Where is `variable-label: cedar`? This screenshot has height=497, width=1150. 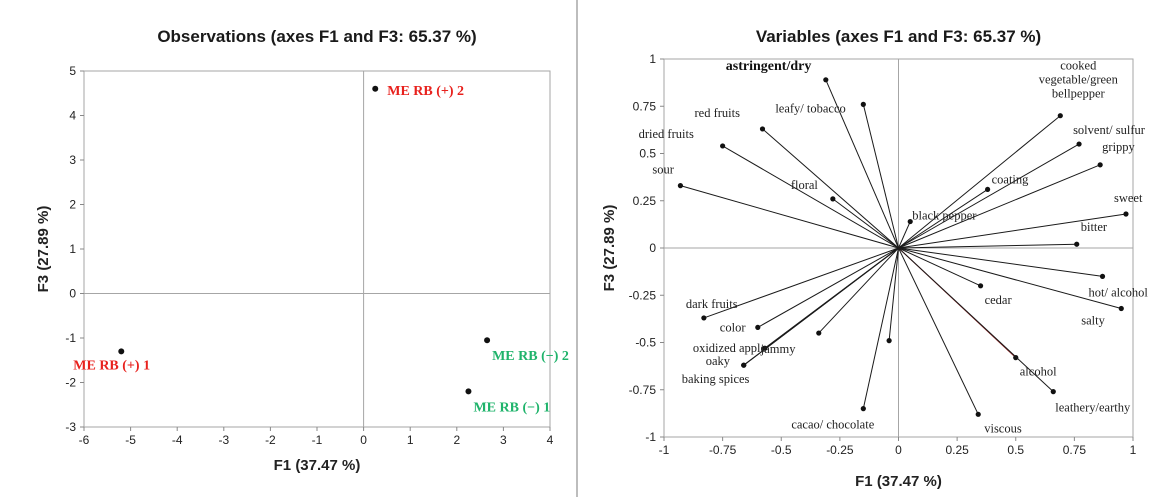
variable-label: cedar is located at coordinates (999, 300).